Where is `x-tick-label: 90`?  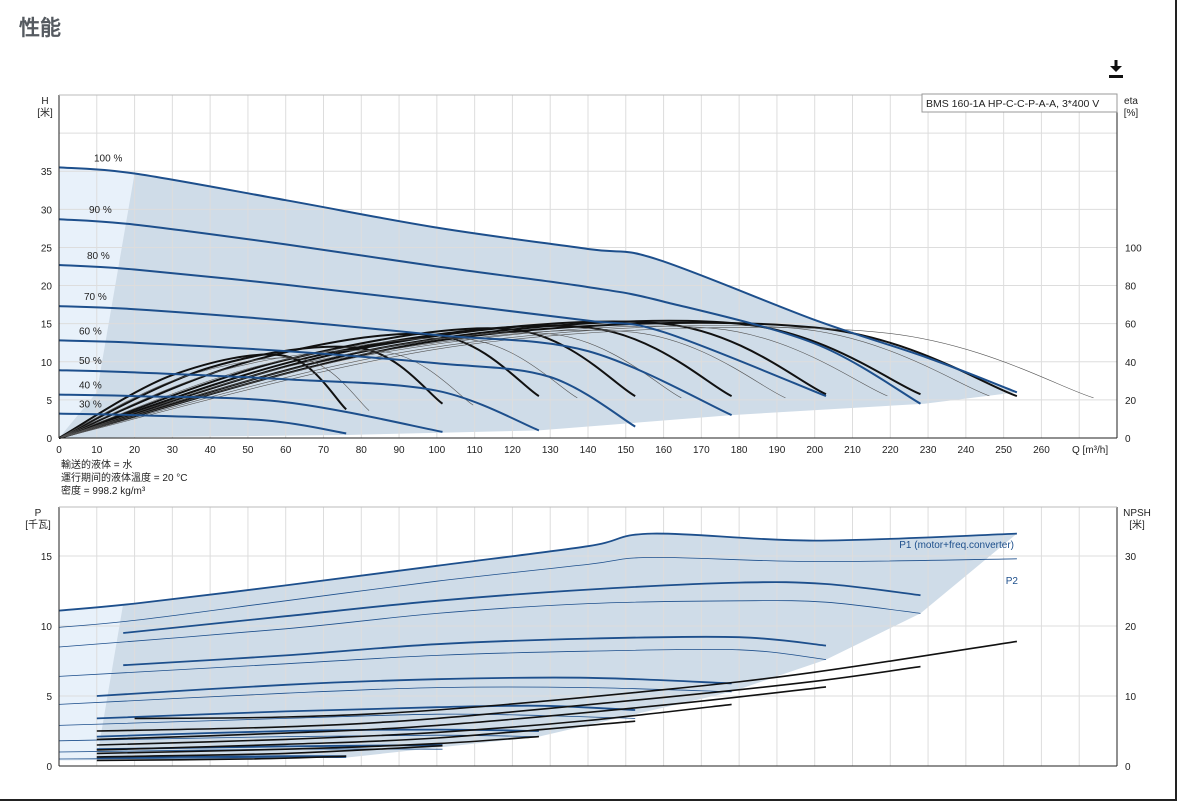
x-tick-label: 90 is located at coordinates (400, 450).